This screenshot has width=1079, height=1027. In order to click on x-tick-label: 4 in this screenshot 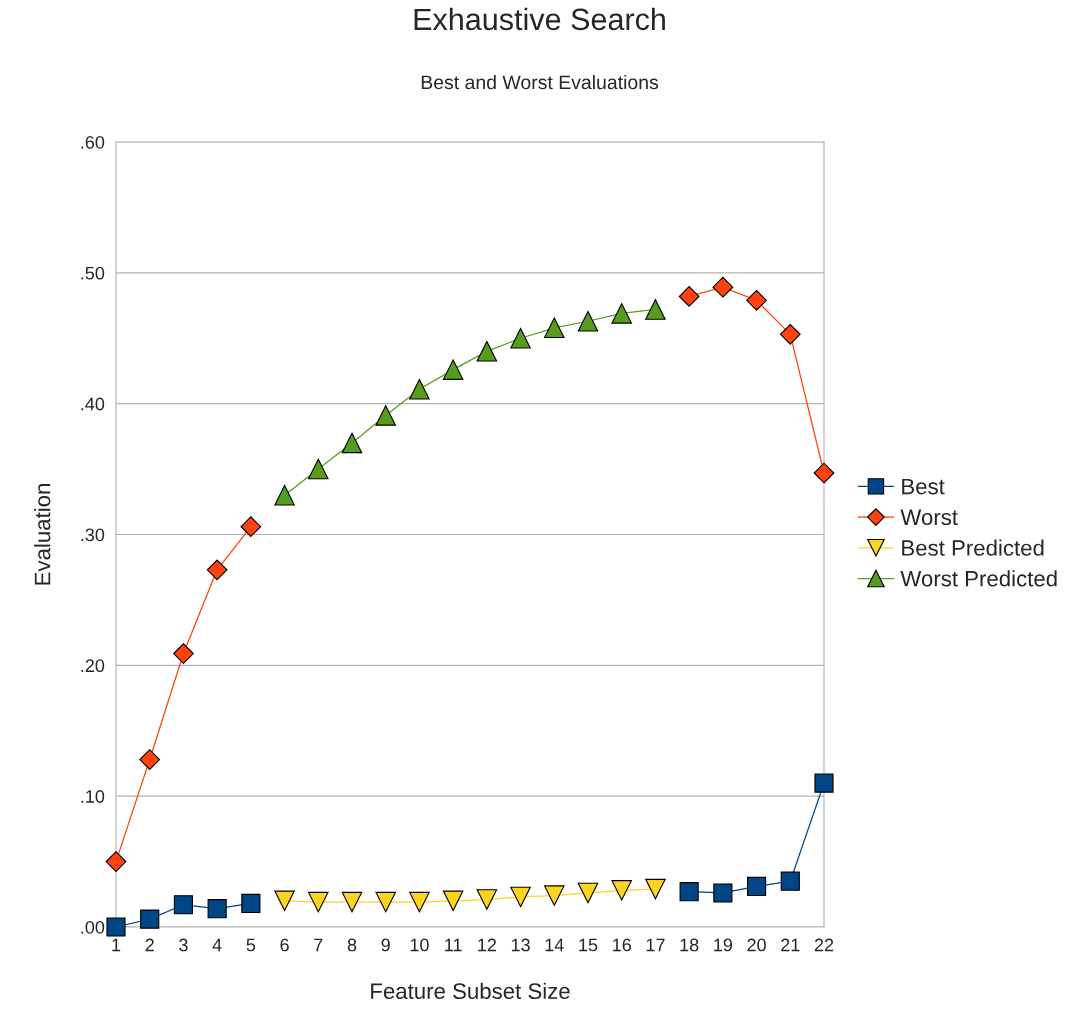, I will do `click(217, 945)`.